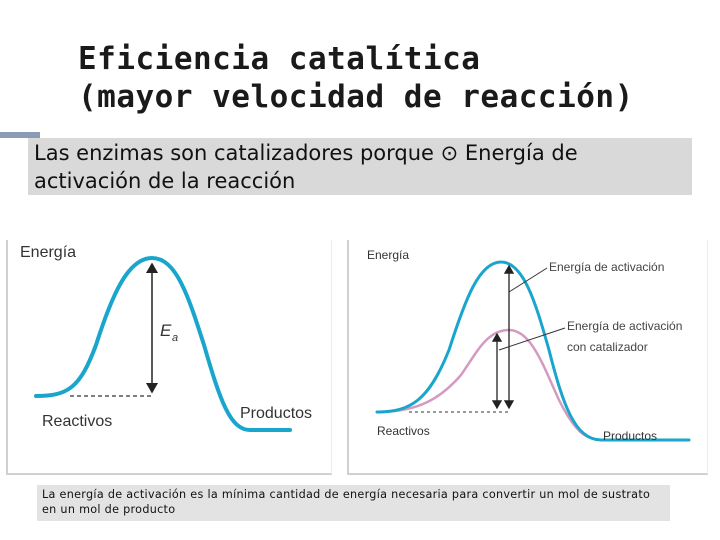  What do you see at coordinates (279, 59) in the screenshot?
I see `title-line-1: Eficiencia catalítica` at bounding box center [279, 59].